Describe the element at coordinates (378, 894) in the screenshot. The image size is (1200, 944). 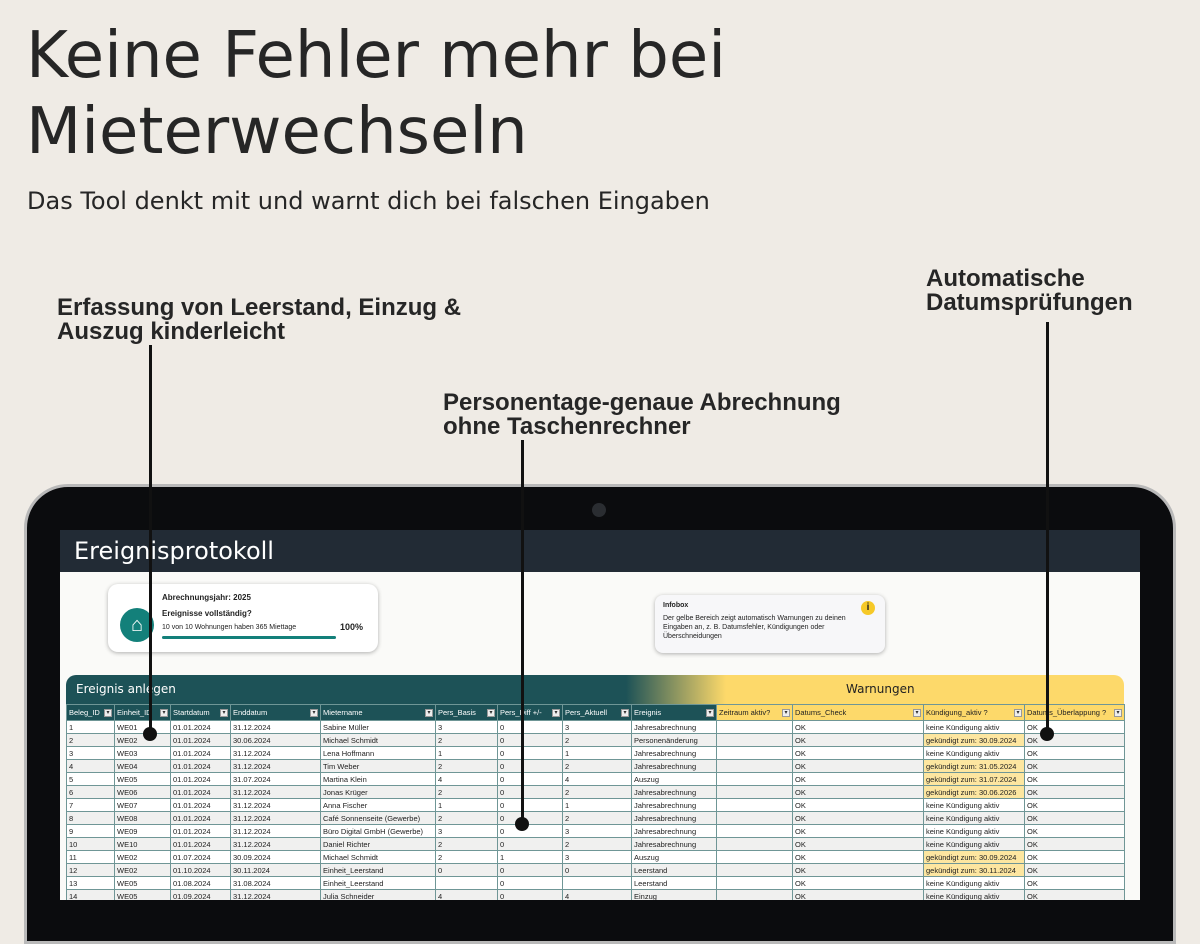
I see `table-cell: Julia Schneider` at that location.